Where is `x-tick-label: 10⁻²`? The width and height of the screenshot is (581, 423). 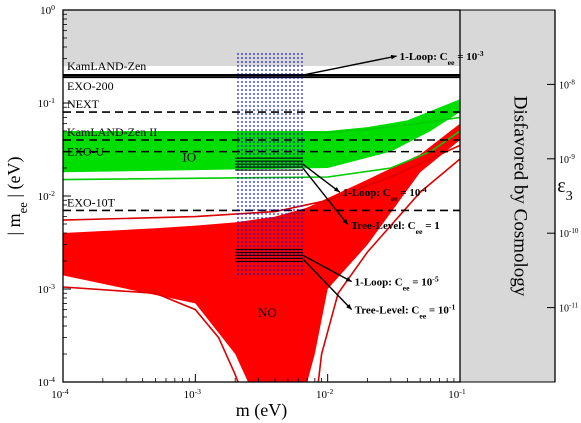 x-tick-label: 10⁻² is located at coordinates (325, 394).